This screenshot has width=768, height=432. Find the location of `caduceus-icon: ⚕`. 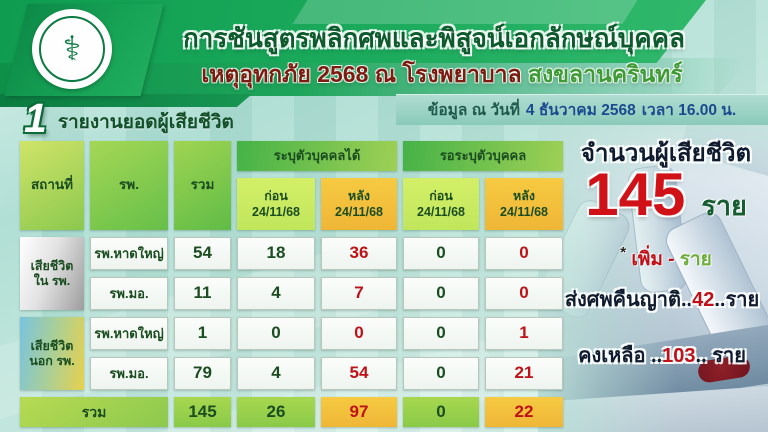

caduceus-icon: ⚕ is located at coordinates (72, 49).